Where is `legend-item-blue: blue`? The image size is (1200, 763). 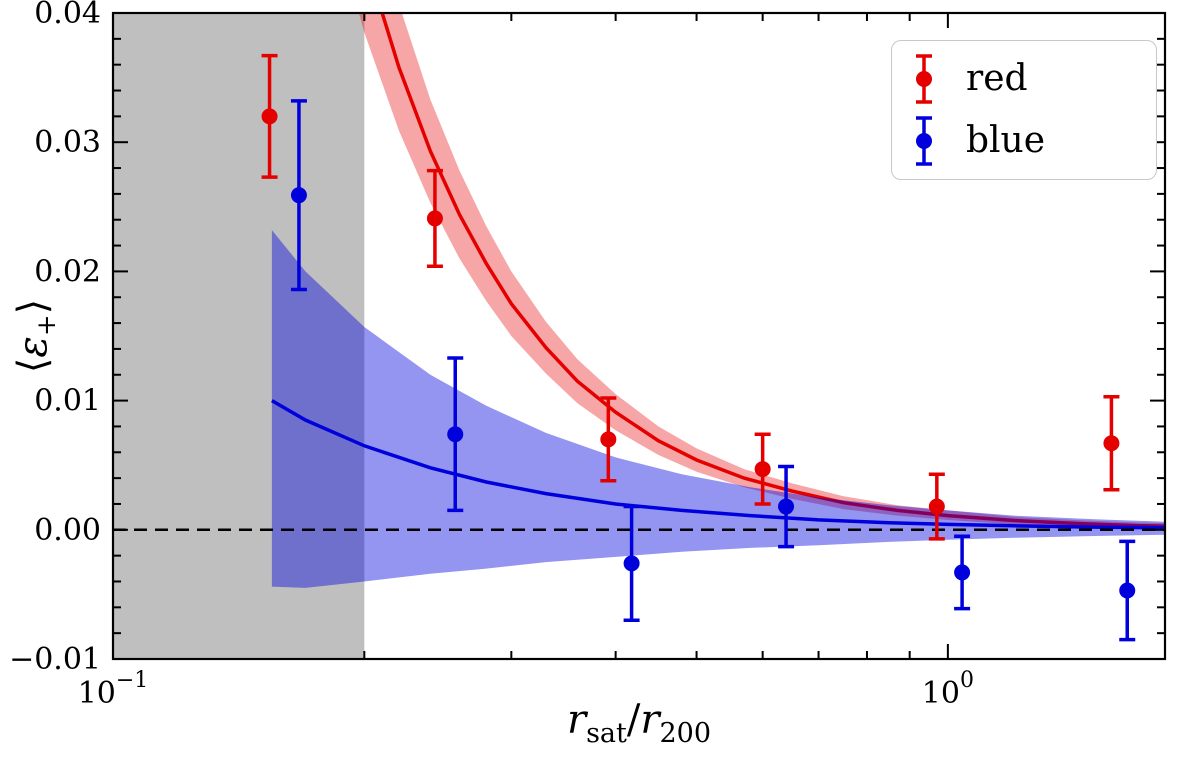
legend-item-blue: blue is located at coordinates (1024, 141).